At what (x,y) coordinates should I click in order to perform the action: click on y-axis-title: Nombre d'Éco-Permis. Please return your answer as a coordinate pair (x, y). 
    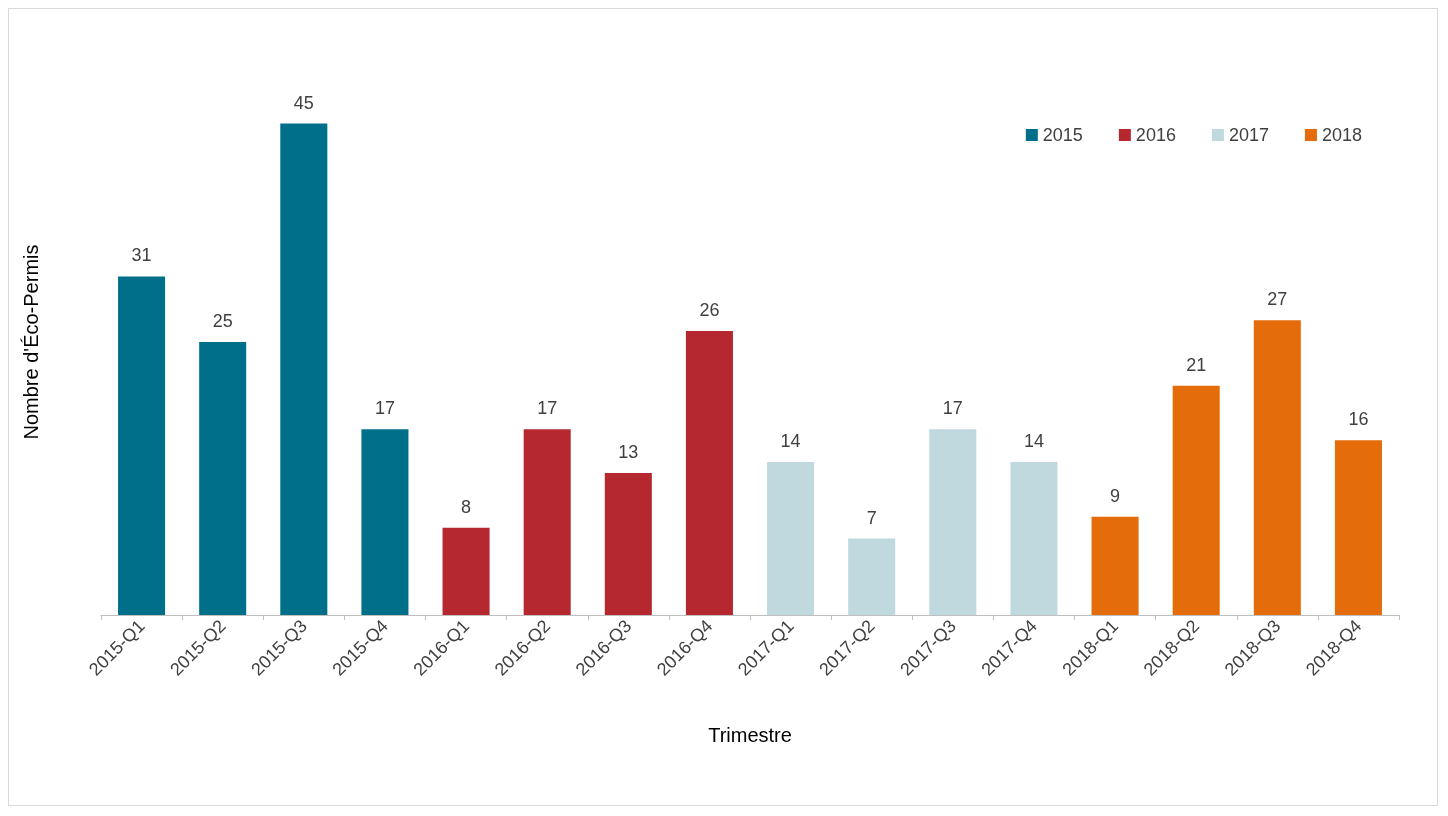
    Looking at the image, I should click on (31, 342).